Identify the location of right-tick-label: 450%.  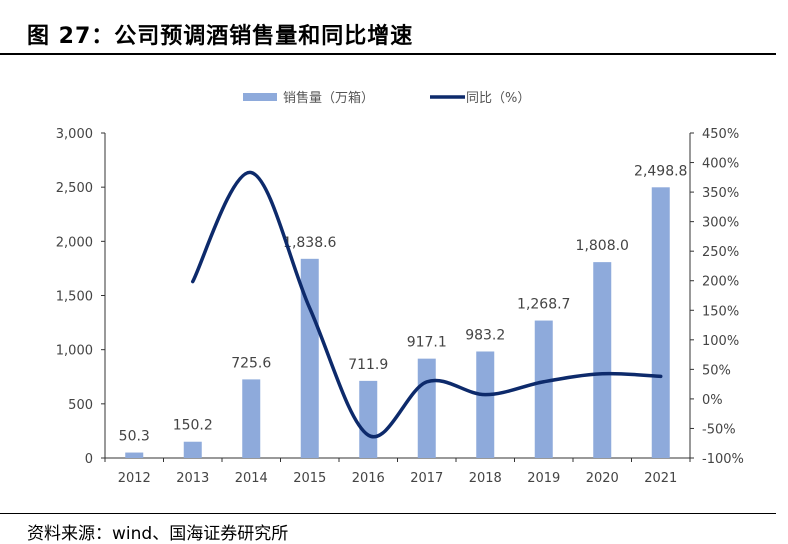
(720, 134).